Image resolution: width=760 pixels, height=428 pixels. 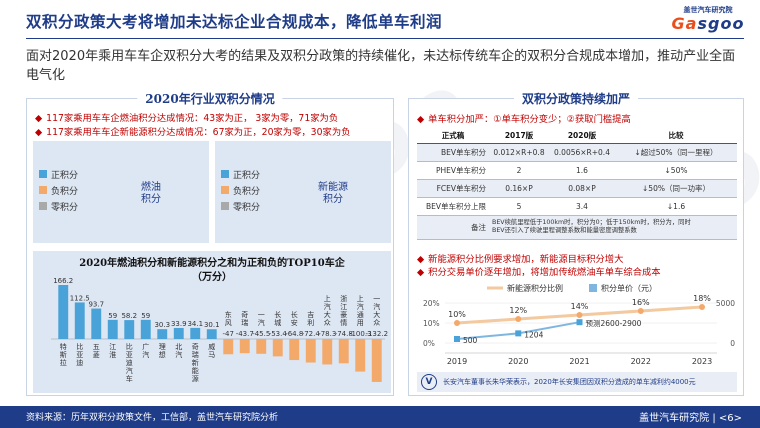 What do you see at coordinates (162, 351) in the screenshot?
I see `bar-category-label: 理想` at bounding box center [162, 351].